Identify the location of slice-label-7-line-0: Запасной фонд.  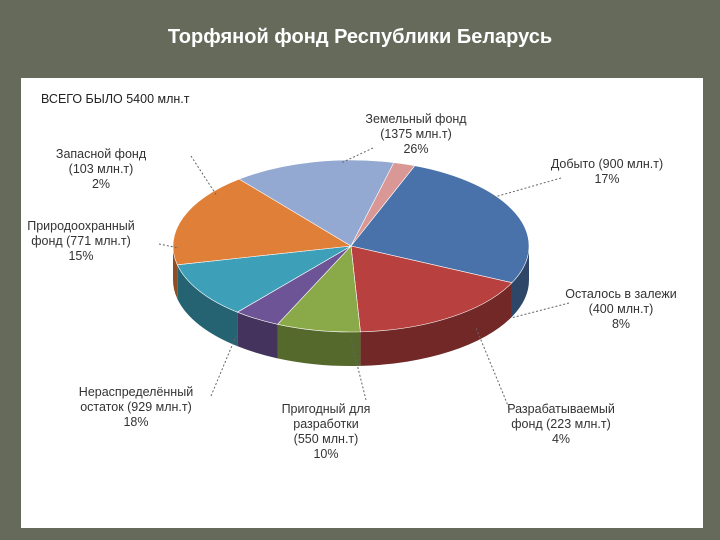
(101, 154).